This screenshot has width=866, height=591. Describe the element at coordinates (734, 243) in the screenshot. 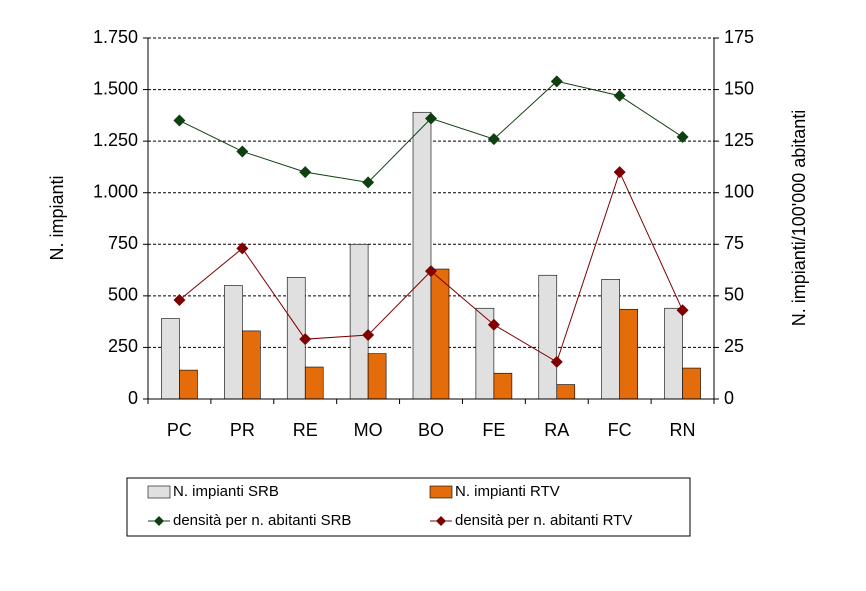

I see `y2-tick-label: 75` at that location.